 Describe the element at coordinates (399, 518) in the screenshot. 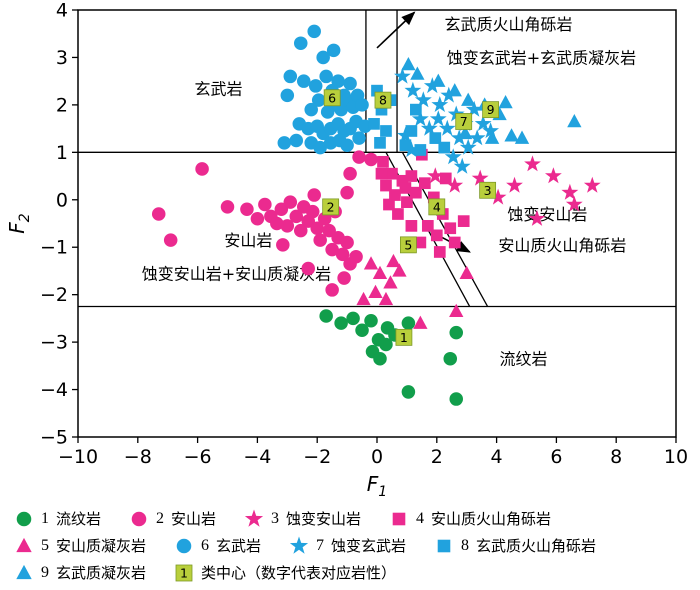

I see `square-glyph` at that location.